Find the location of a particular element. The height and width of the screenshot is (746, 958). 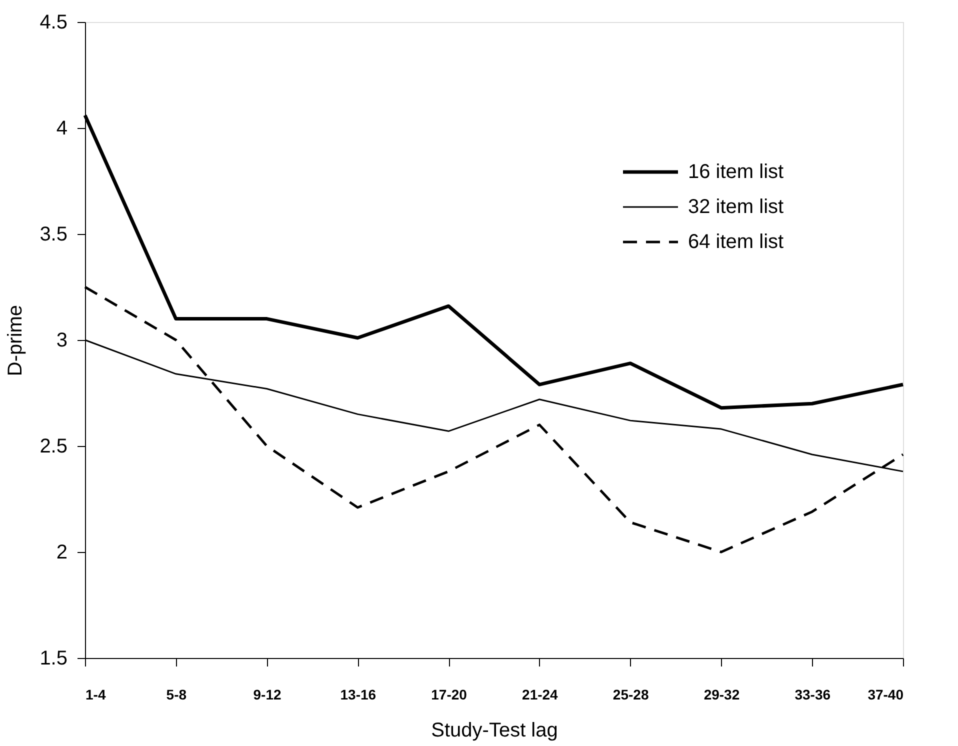

x-tick-label: 21-24 is located at coordinates (540, 694).